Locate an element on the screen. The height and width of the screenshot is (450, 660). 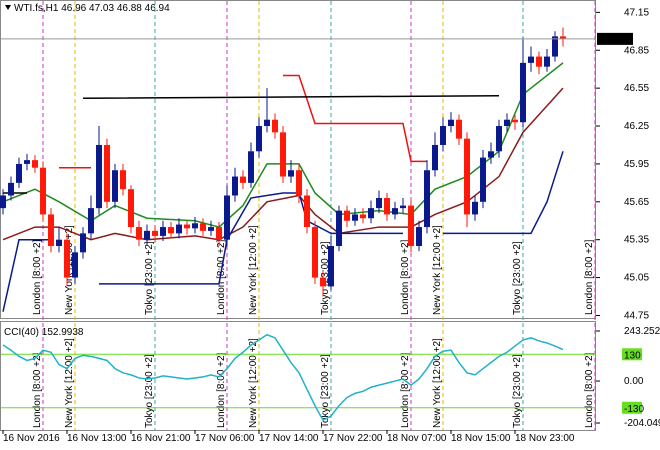
y-tick-label: 45.05 is located at coordinates (636, 278).